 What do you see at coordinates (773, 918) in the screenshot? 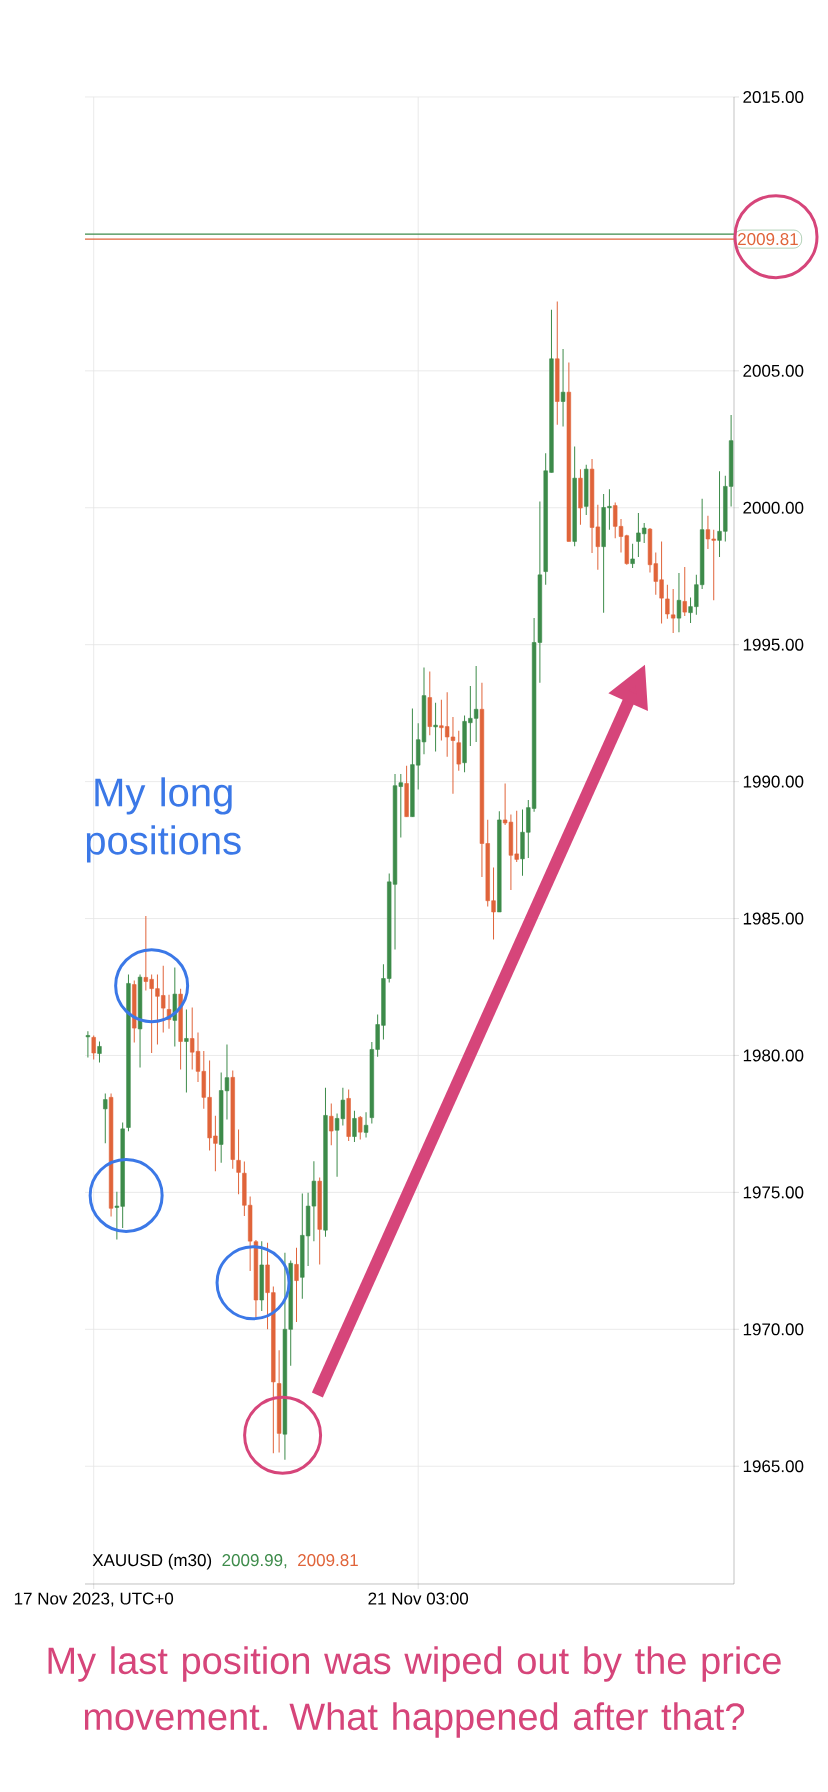
I see `y-tick-label: 1985.00` at bounding box center [773, 918].